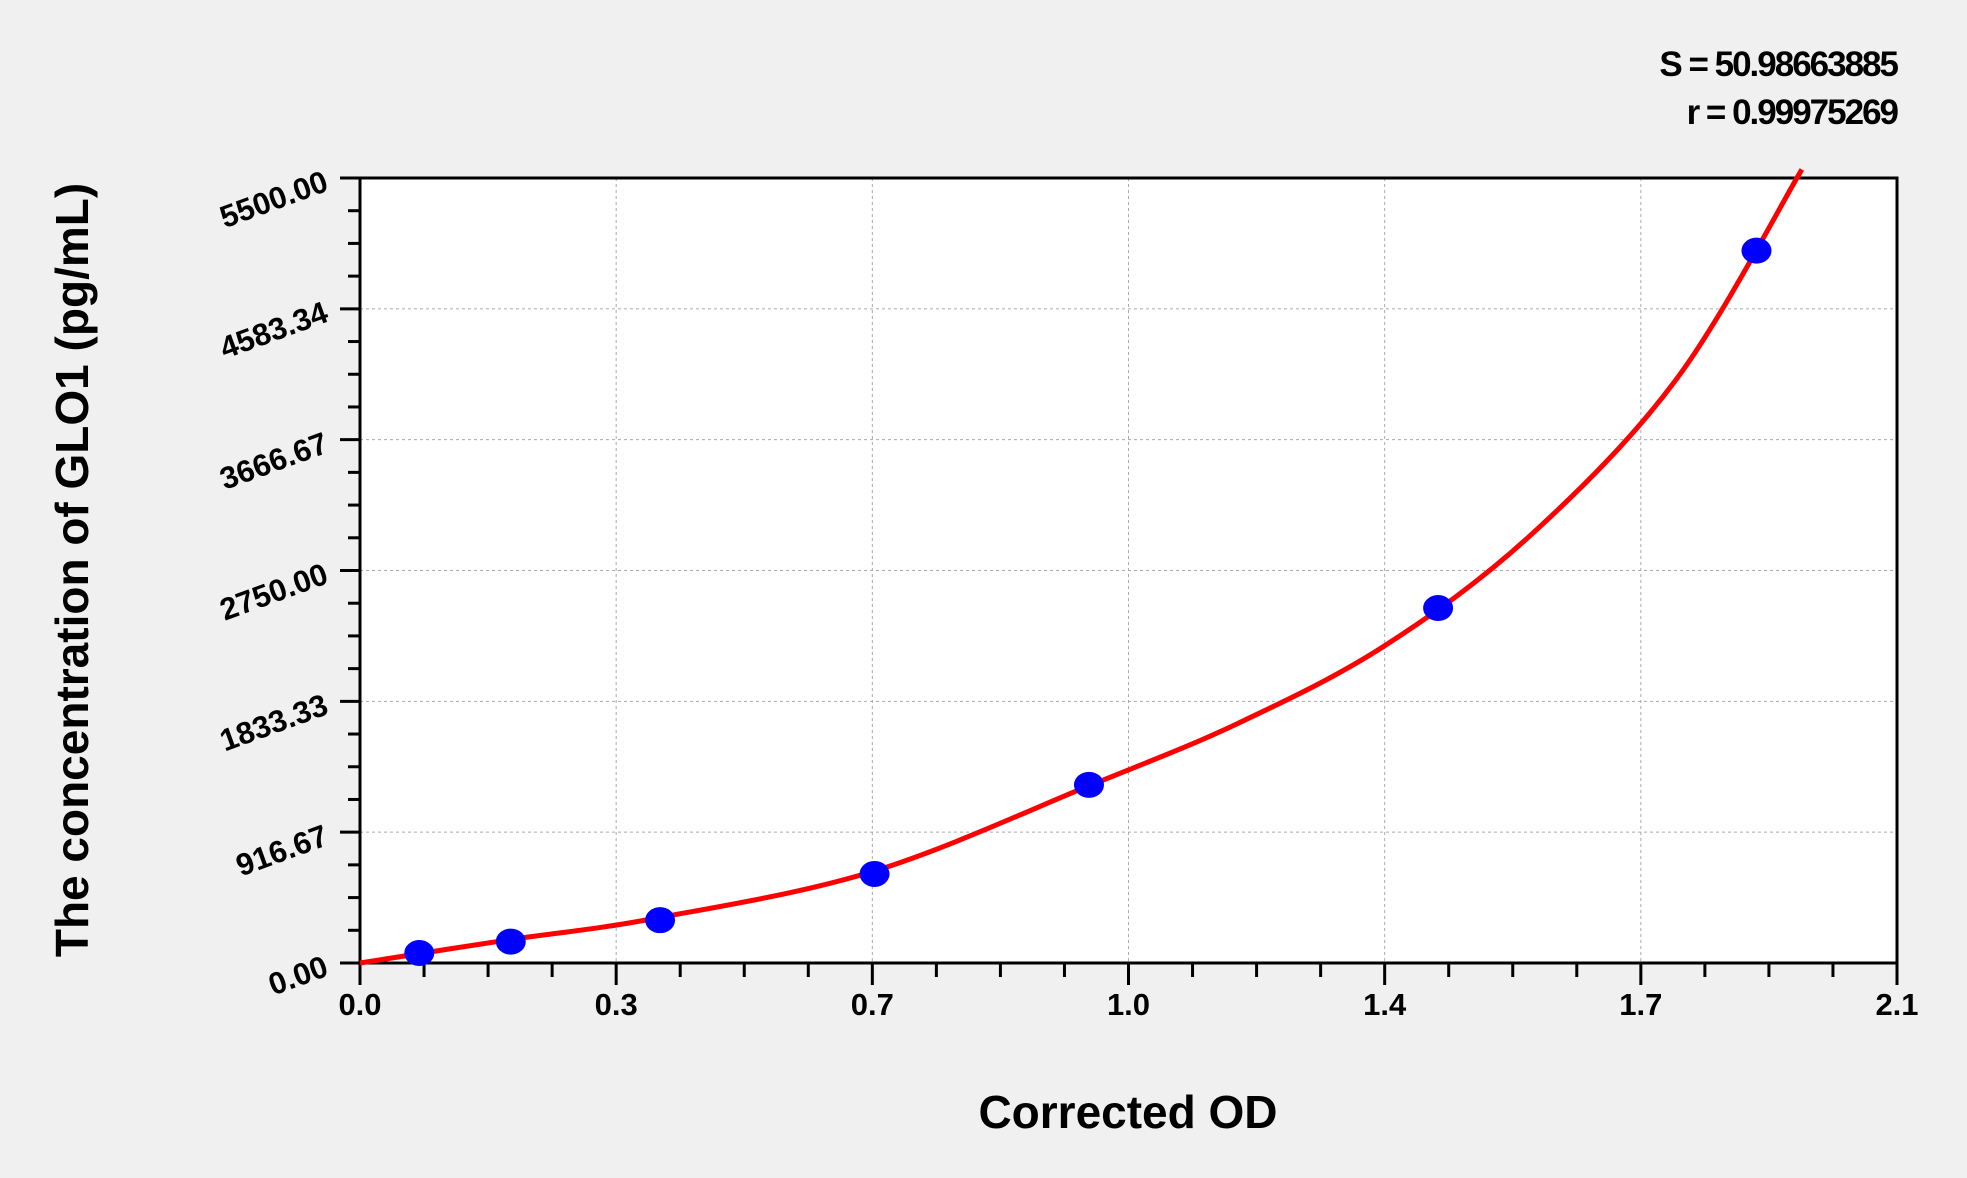 The image size is (1967, 1178). Describe the element at coordinates (616, 1004) in the screenshot. I see `x-tick-label: 0.3` at that location.